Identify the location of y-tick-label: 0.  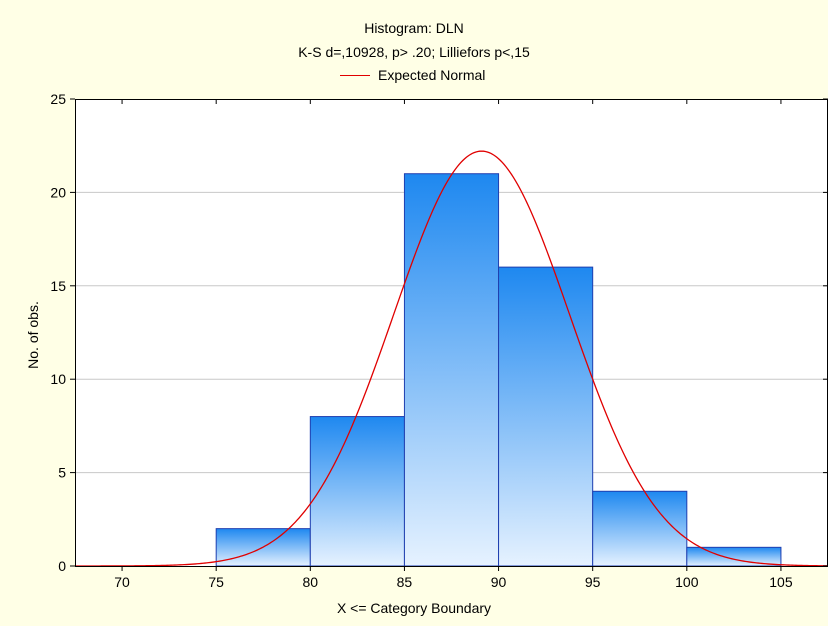
(62, 566).